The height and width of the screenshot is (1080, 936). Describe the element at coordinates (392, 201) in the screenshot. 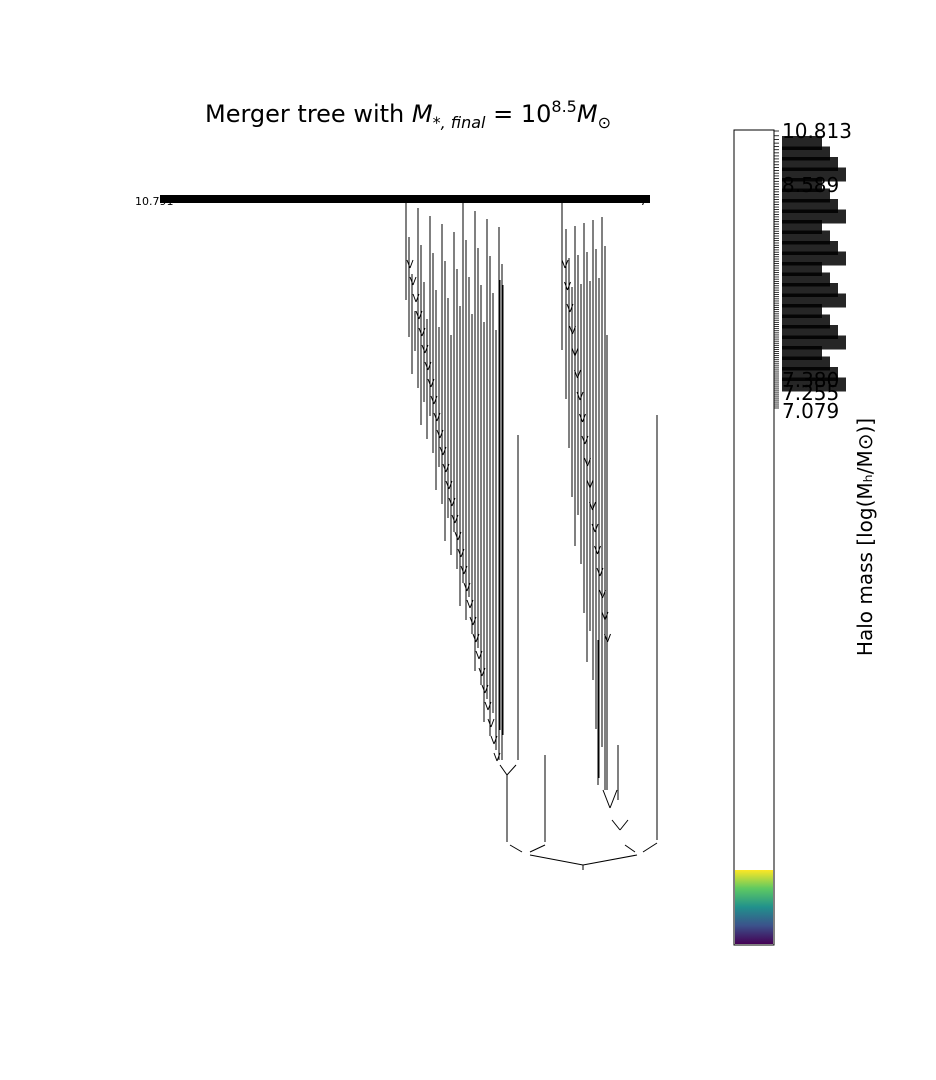

I see `root-label-band: 10.791 7` at that location.